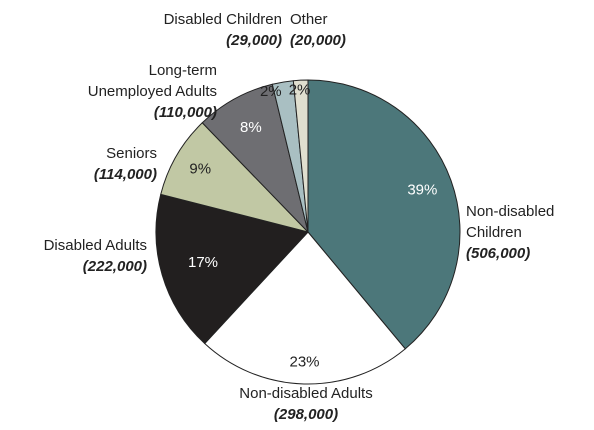  I want to click on count-label-disabled-children: (29,000), so click(254, 40).